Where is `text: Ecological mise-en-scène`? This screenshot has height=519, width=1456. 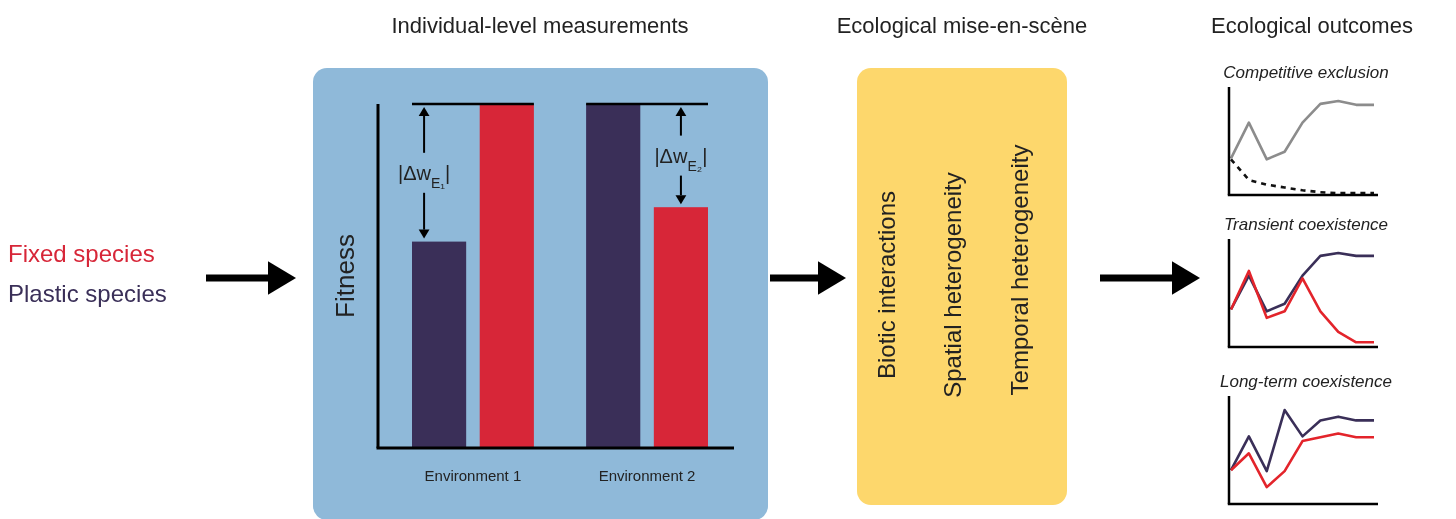 text: Ecological mise-en-scène is located at coordinates (962, 25).